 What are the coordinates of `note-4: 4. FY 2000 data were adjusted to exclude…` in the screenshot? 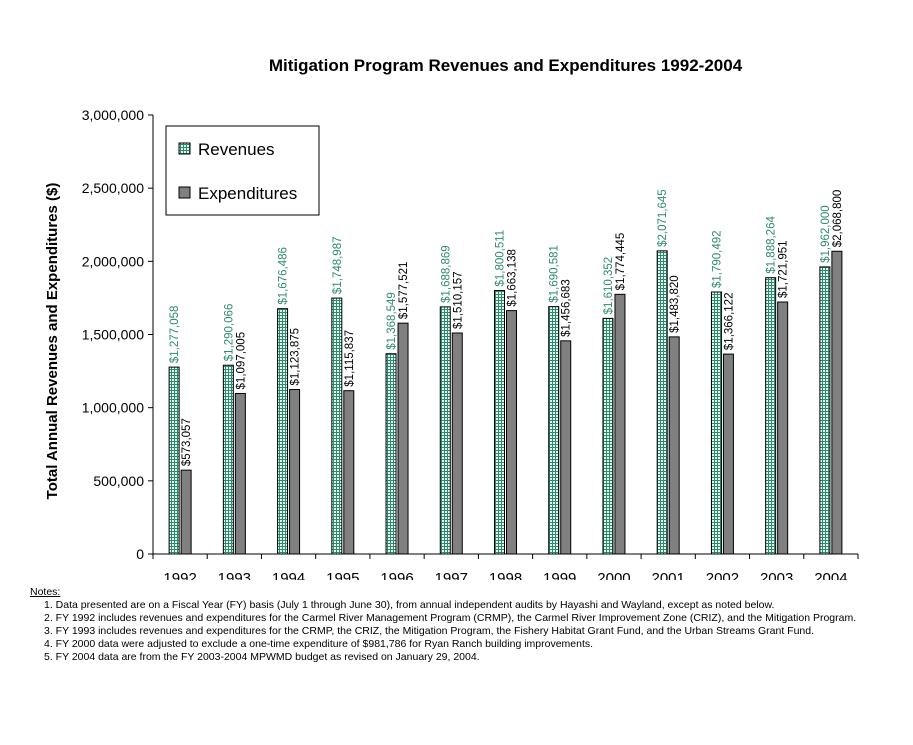 It's located at (319, 644).